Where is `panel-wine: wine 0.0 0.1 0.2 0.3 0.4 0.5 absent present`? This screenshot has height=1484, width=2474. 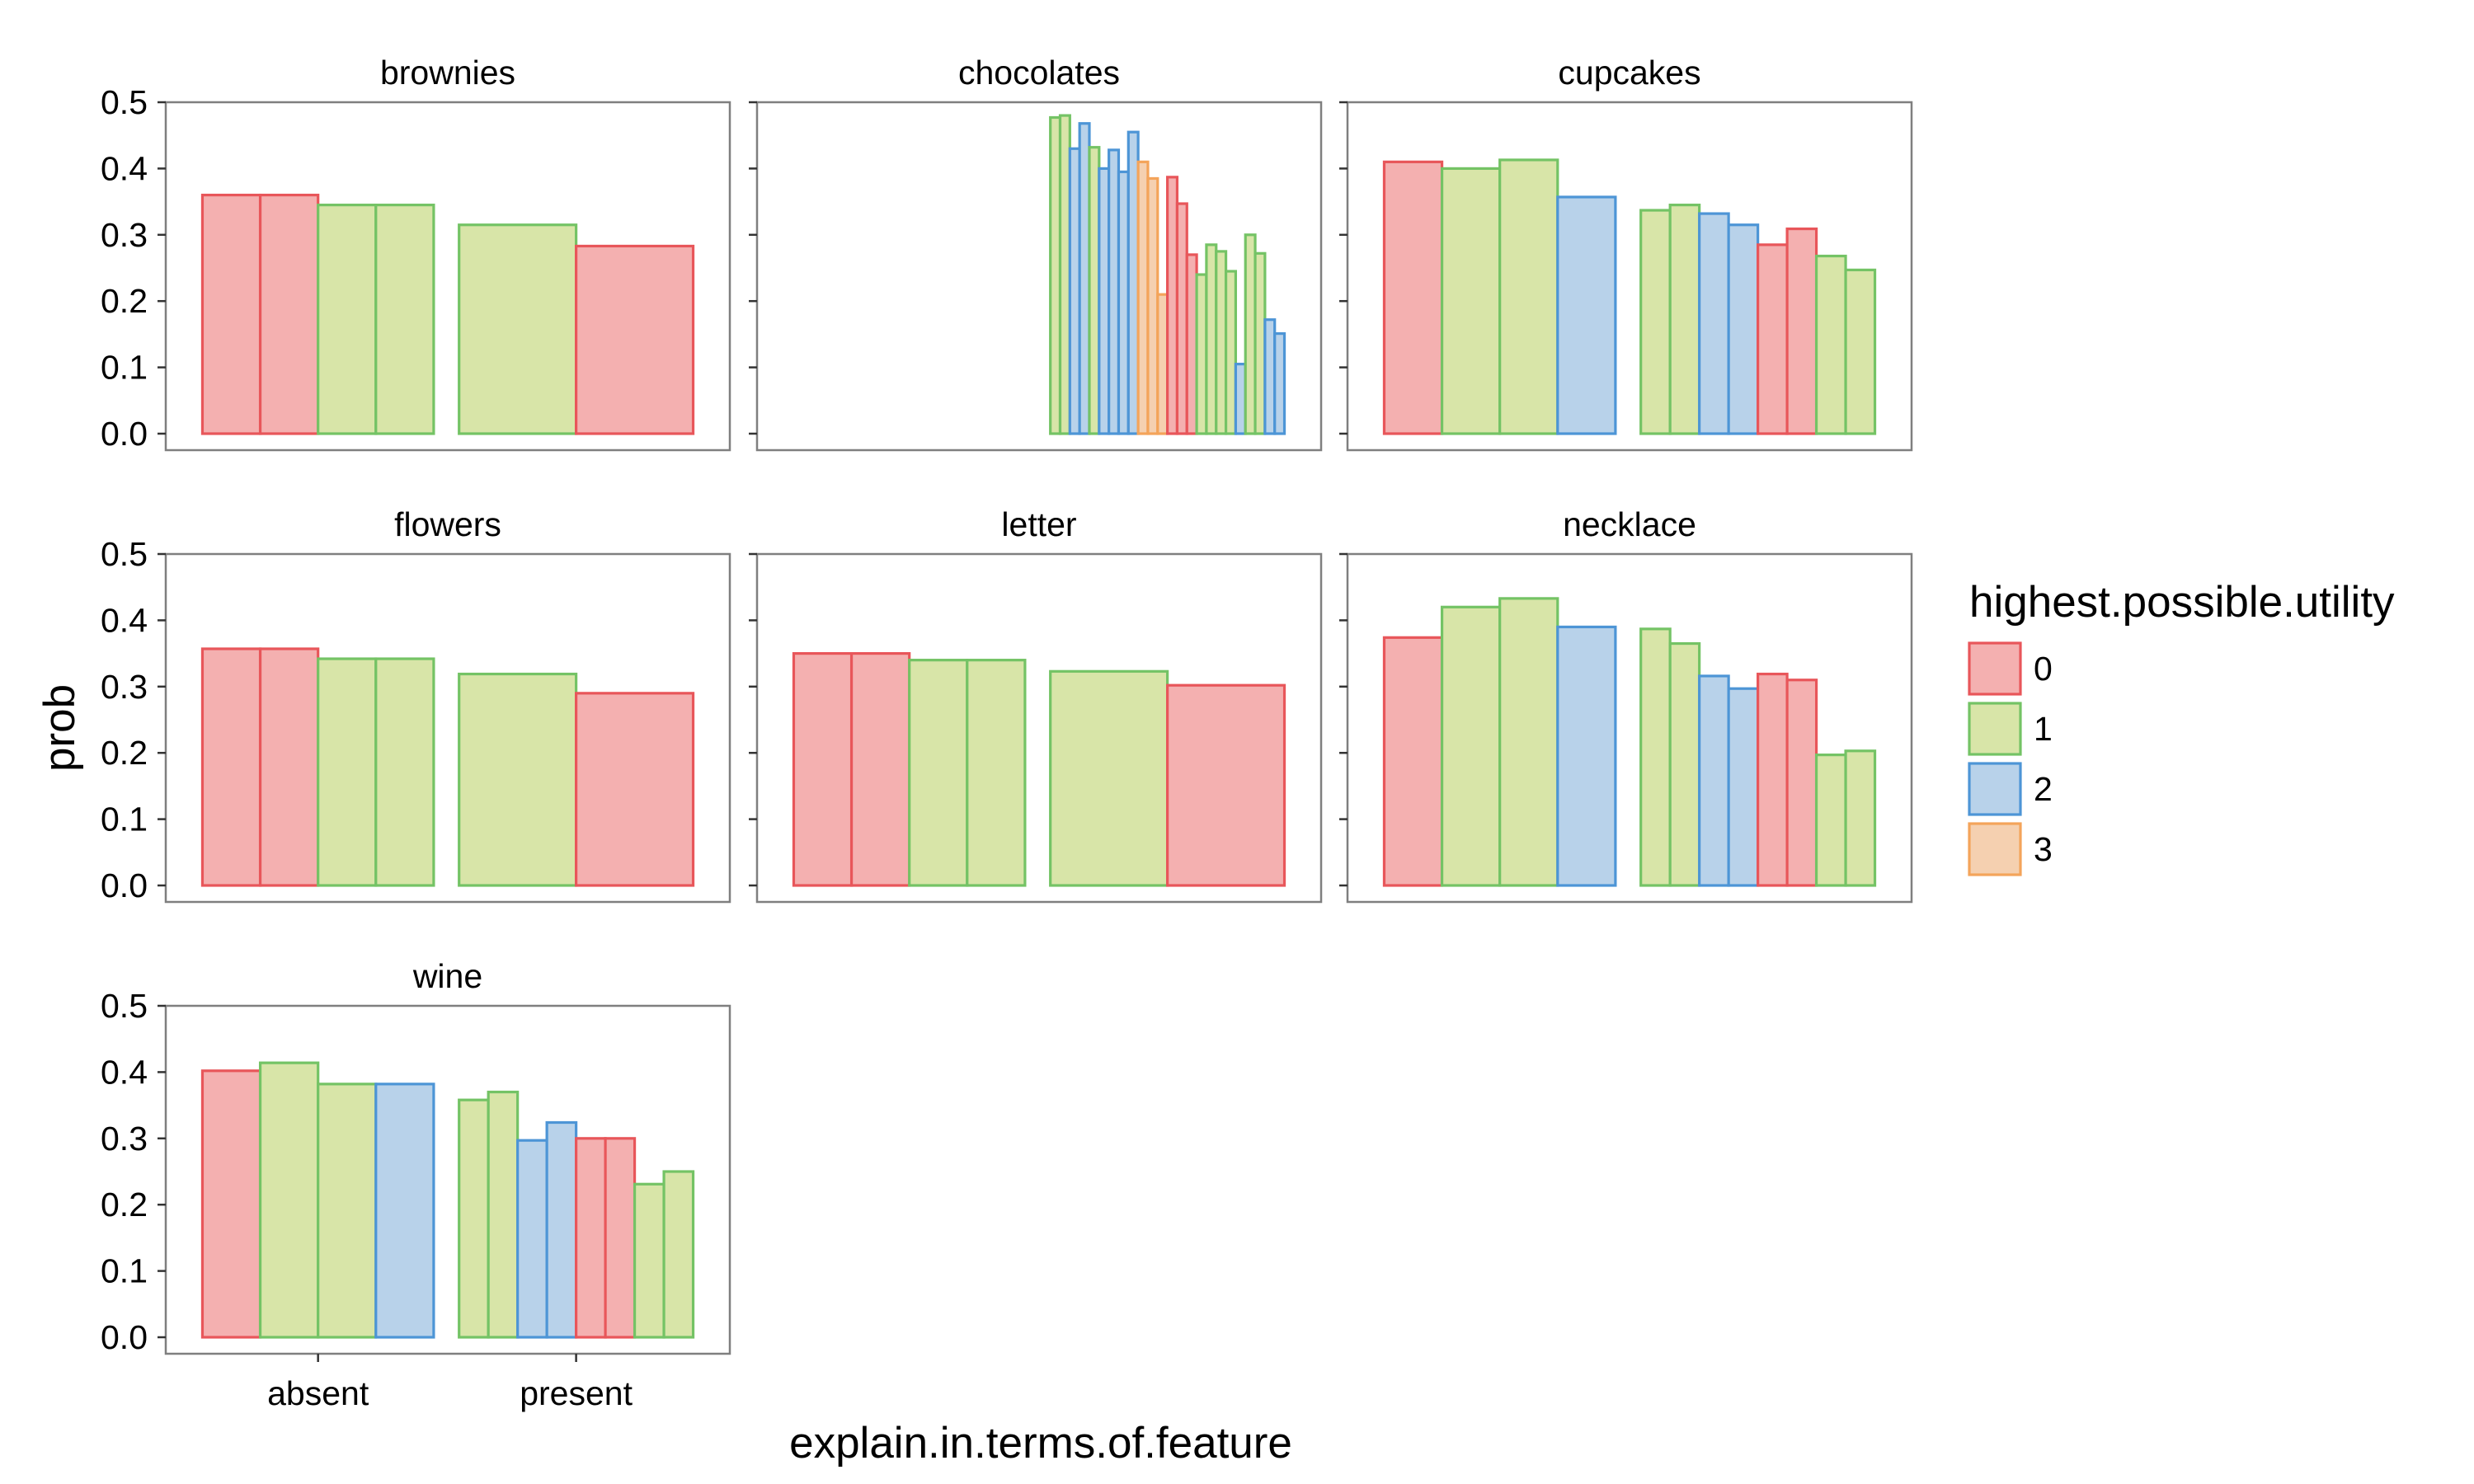
panel-wine: wine 0.0 0.1 0.2 0.3 0.4 0.5 absent present is located at coordinates (416, 1184).